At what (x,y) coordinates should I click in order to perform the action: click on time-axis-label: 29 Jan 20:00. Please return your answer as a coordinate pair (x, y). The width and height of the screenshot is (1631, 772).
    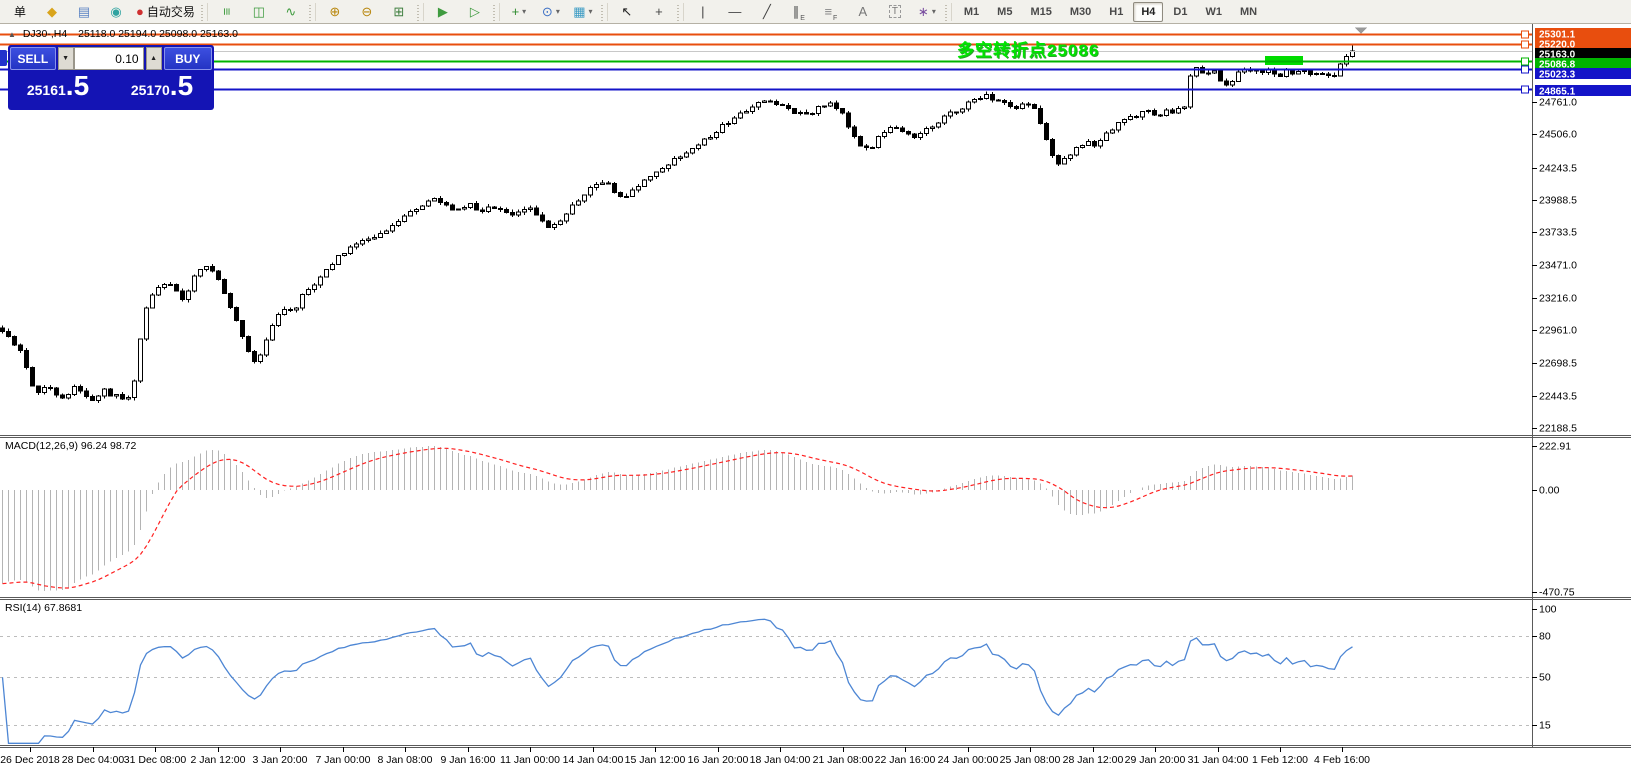
    Looking at the image, I should click on (1155, 760).